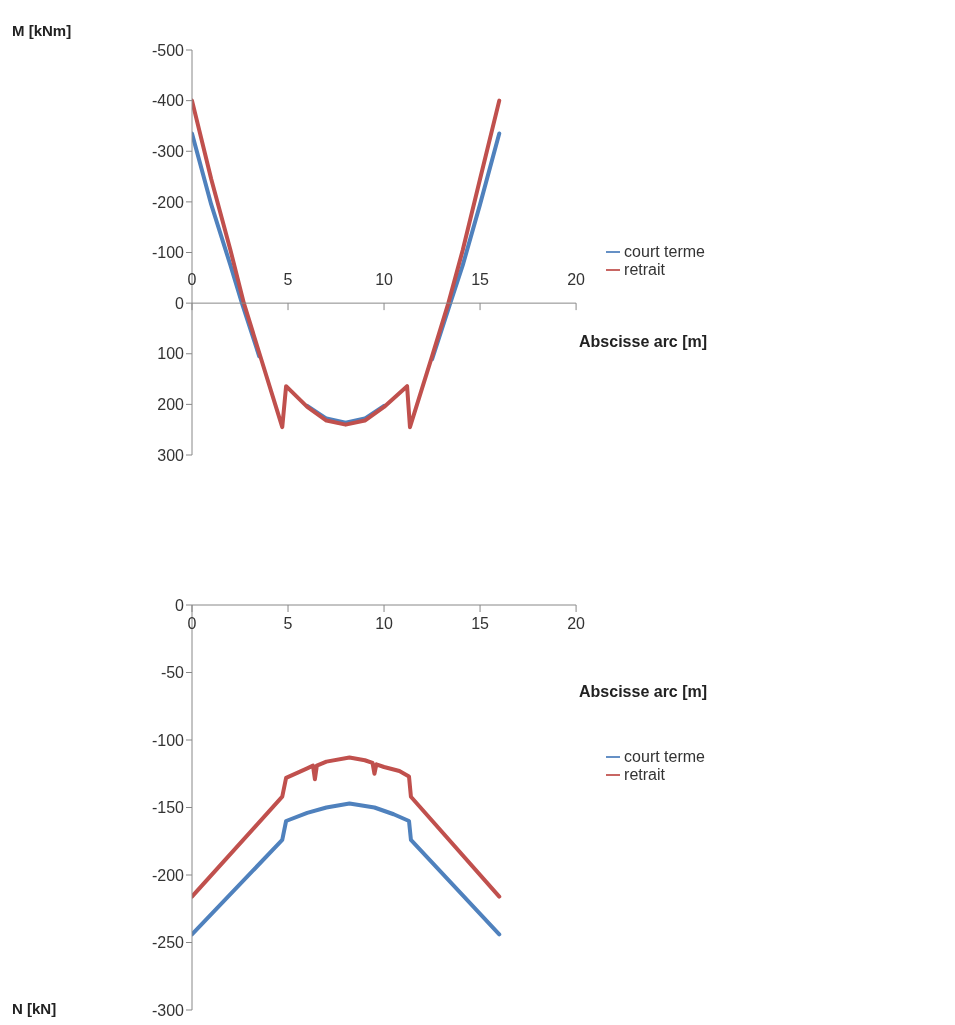 This screenshot has width=955, height=1025. Describe the element at coordinates (34, 1008) in the screenshot. I see `y-axis-title: N [kN]` at that location.